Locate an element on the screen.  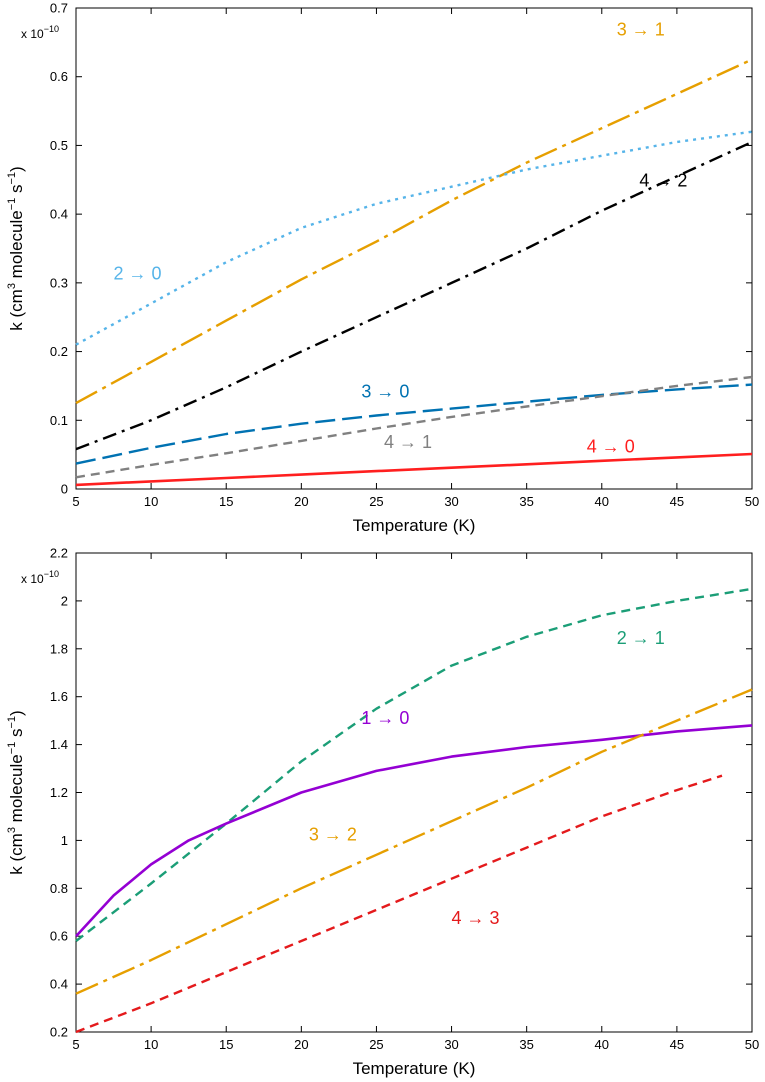
series-label: 3 → 1 is located at coordinates (641, 29).